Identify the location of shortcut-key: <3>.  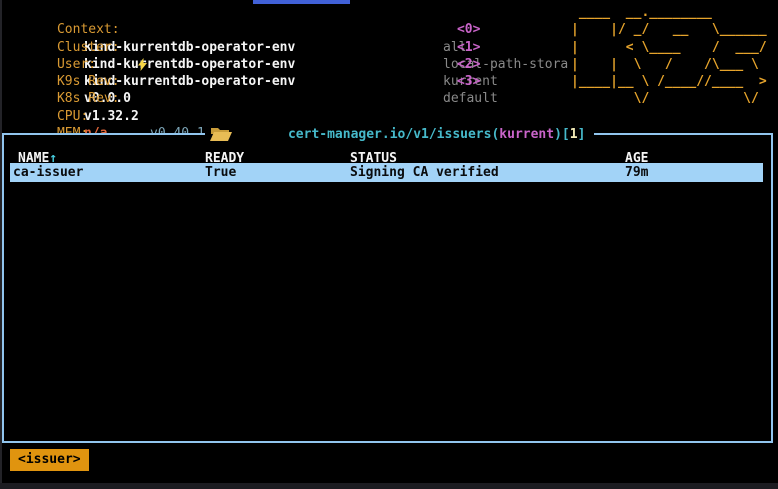
(468, 82).